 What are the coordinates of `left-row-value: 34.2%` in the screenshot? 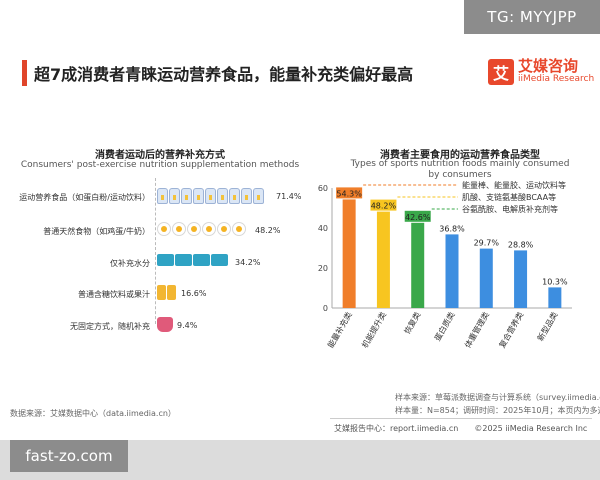 It's located at (248, 262).